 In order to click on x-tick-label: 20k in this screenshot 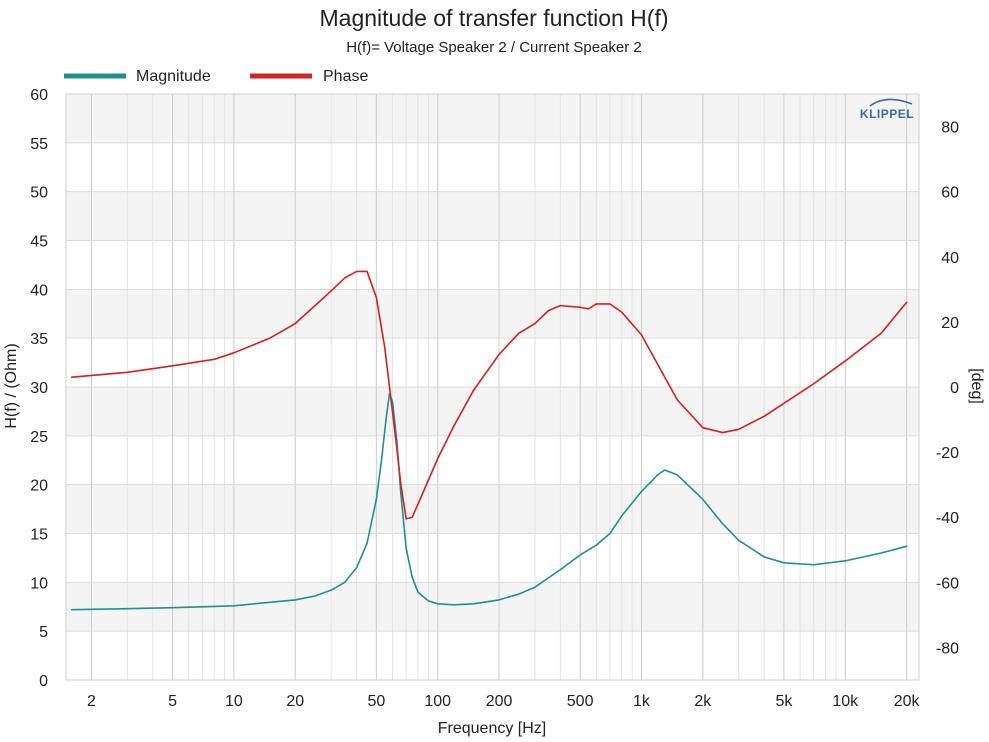, I will do `click(907, 701)`.